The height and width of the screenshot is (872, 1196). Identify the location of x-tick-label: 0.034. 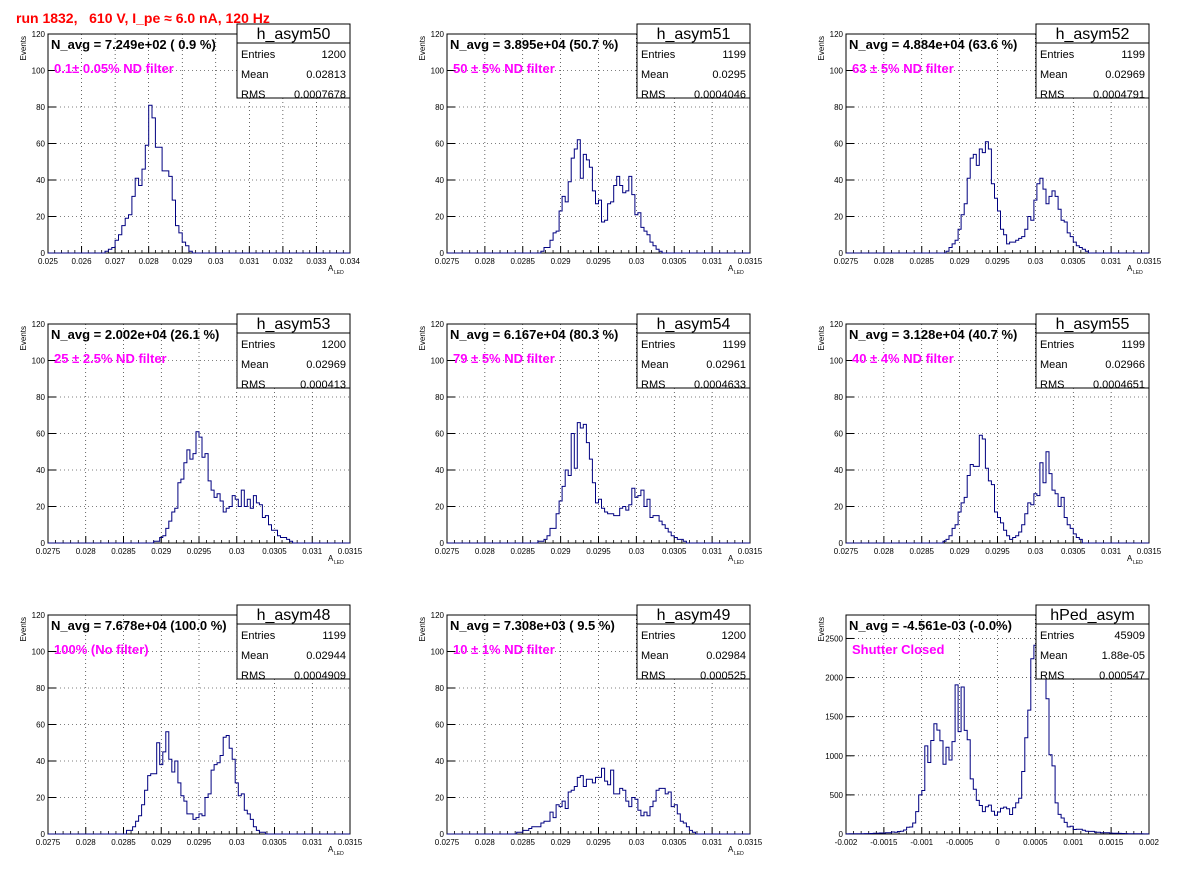
(350, 261).